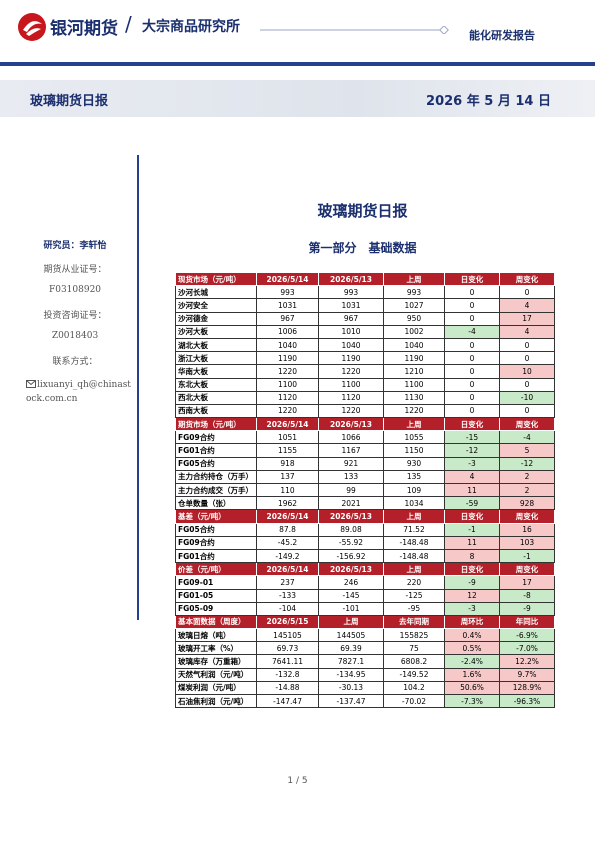  What do you see at coordinates (527, 463) in the screenshot?
I see `cell: -12` at bounding box center [527, 463].